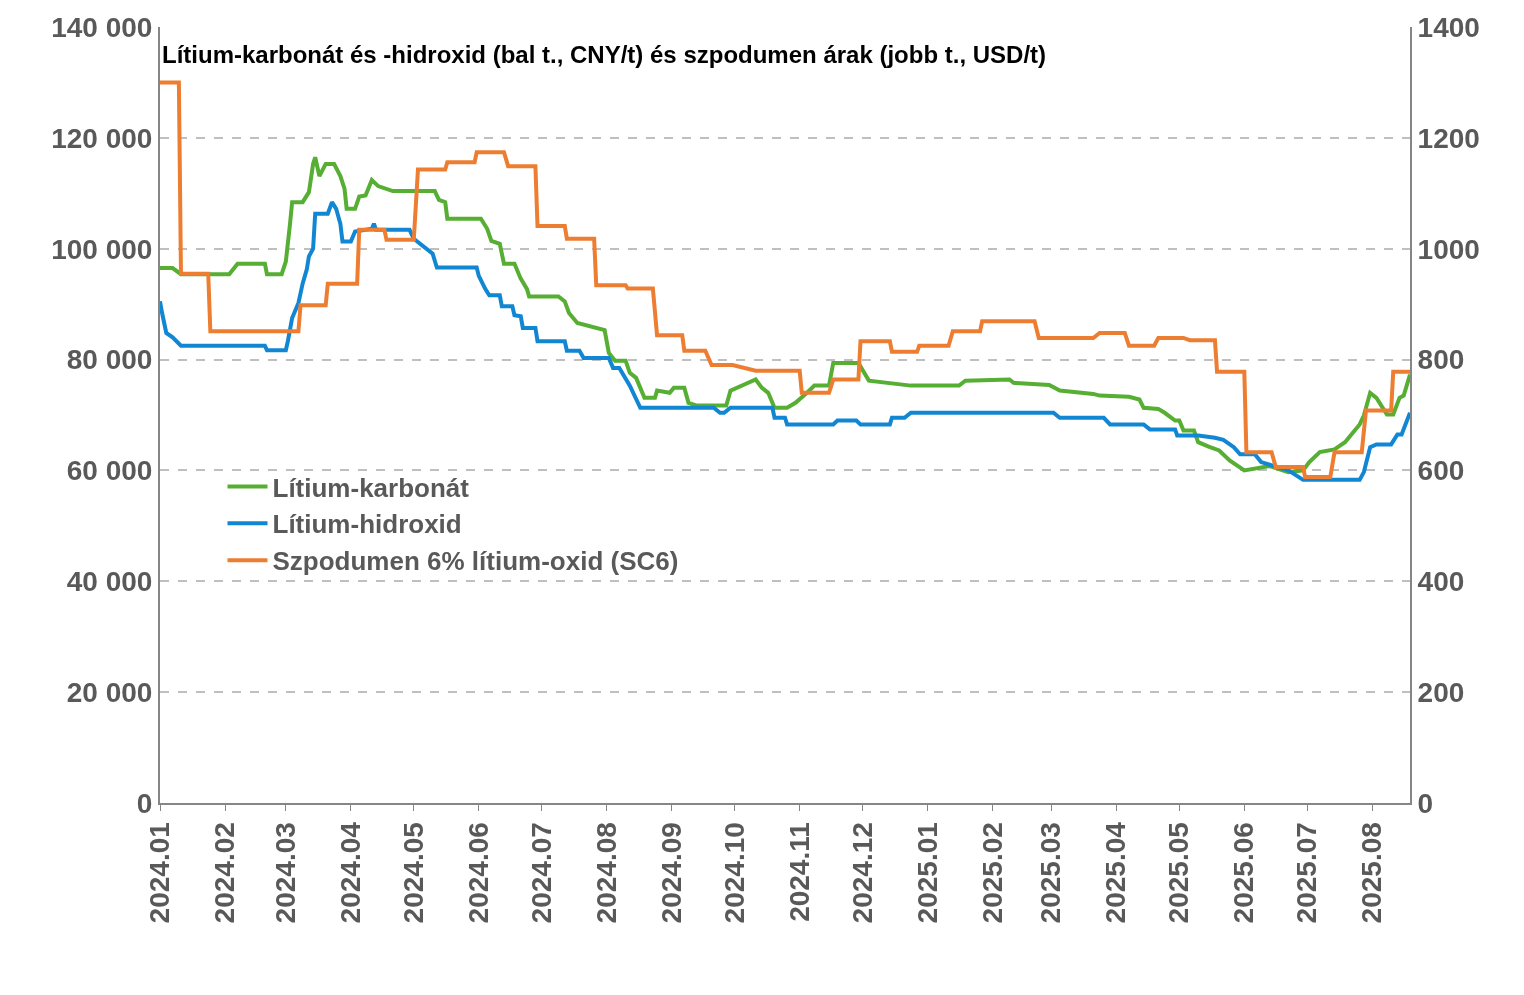 The height and width of the screenshot is (995, 1524). Describe the element at coordinates (478, 873) in the screenshot. I see `x-tick-label: 2024.06` at that location.